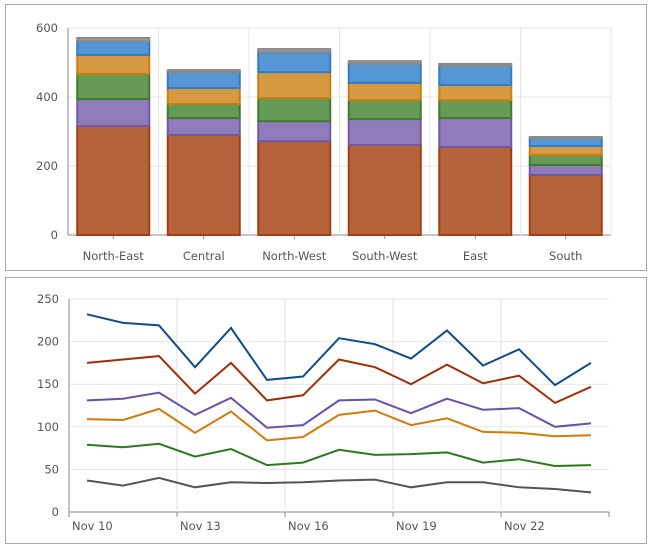  What do you see at coordinates (48, 384) in the screenshot?
I see `y-tick-label: 150` at bounding box center [48, 384].